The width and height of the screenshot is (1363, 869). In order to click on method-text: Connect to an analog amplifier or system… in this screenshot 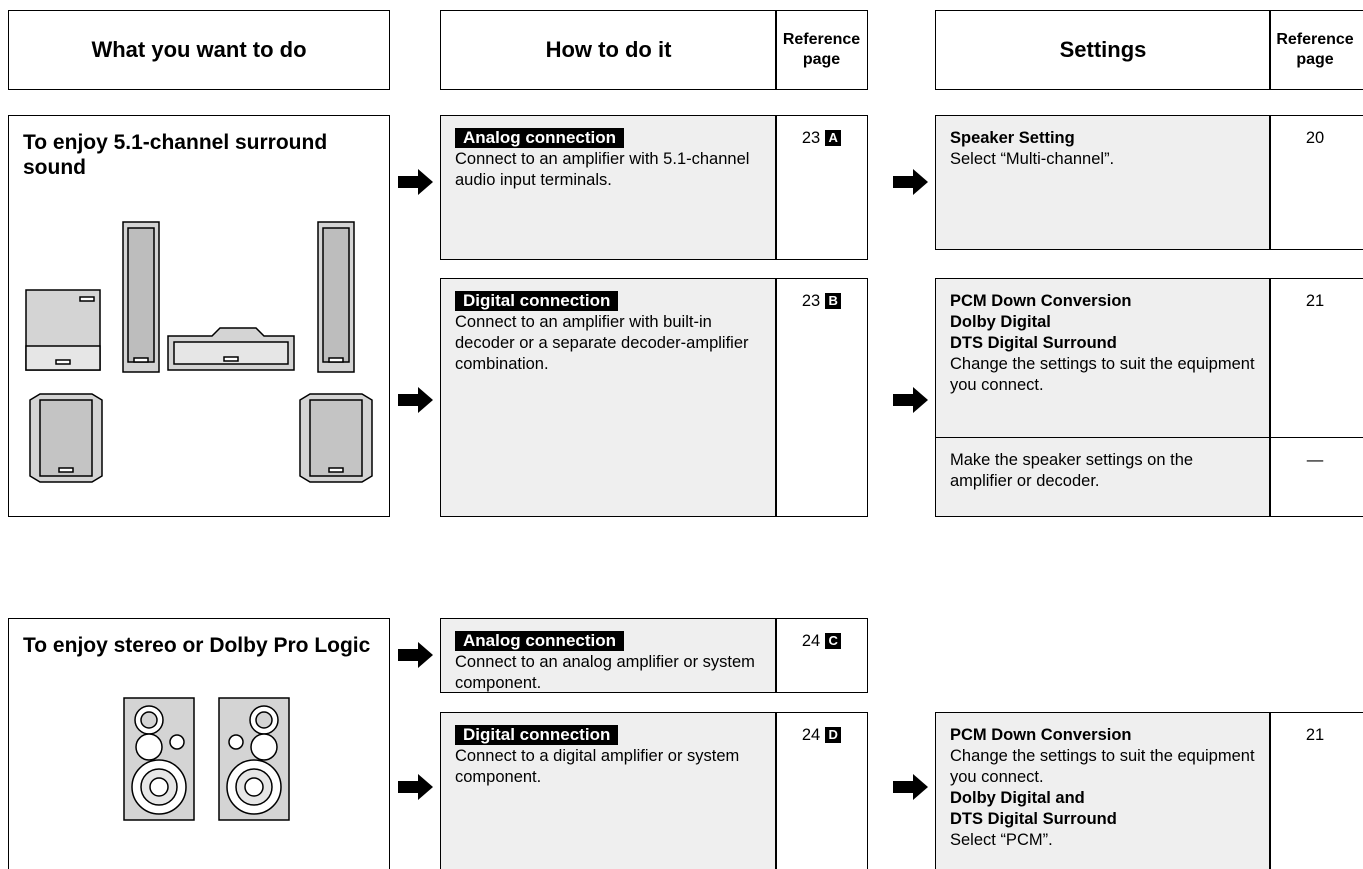, I will do `click(605, 672)`.